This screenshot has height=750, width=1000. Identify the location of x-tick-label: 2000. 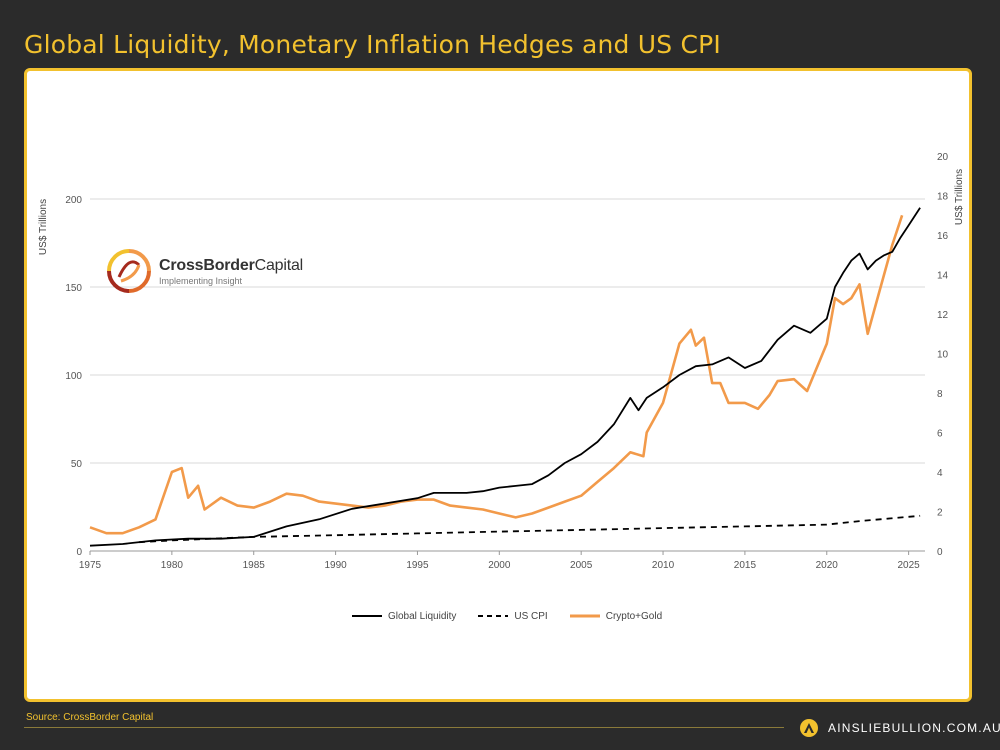
(499, 565).